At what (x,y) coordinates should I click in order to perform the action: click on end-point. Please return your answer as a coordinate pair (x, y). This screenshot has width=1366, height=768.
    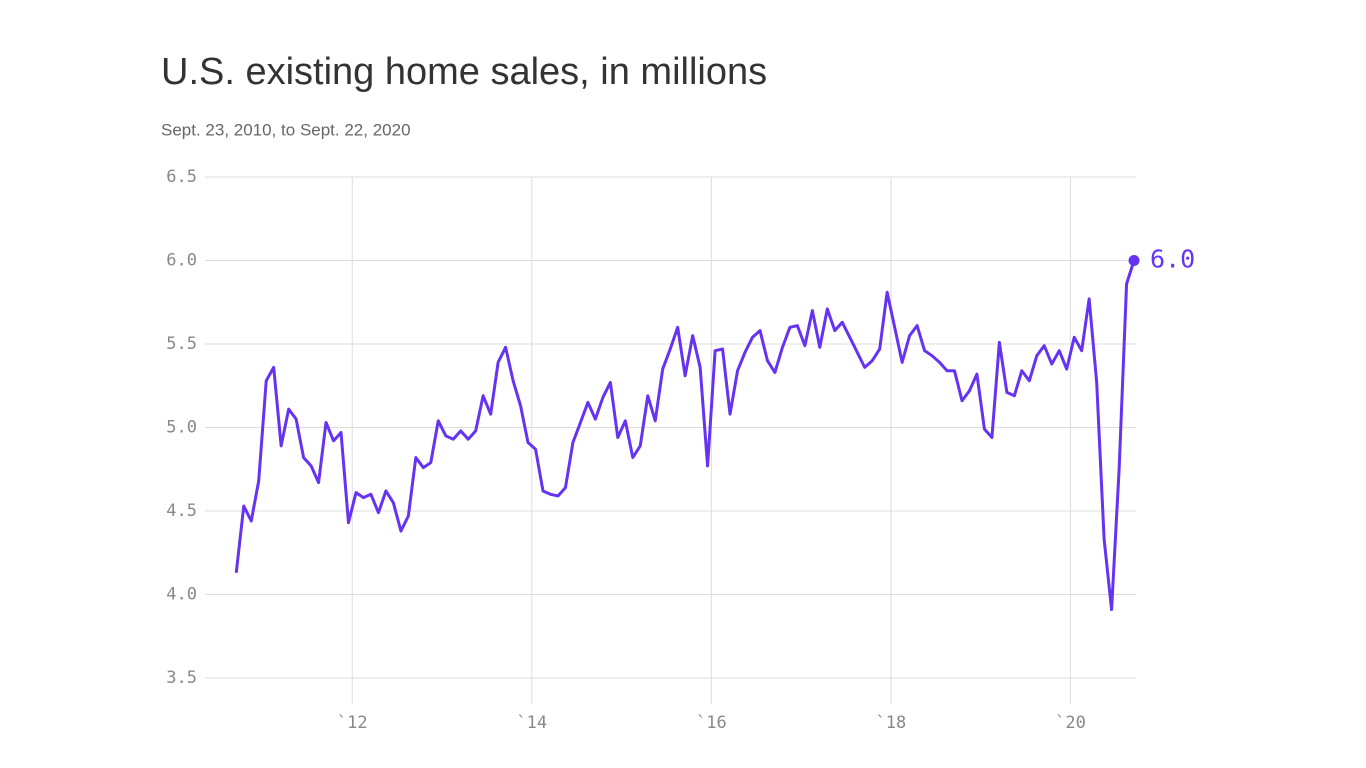
    Looking at the image, I should click on (1134, 260).